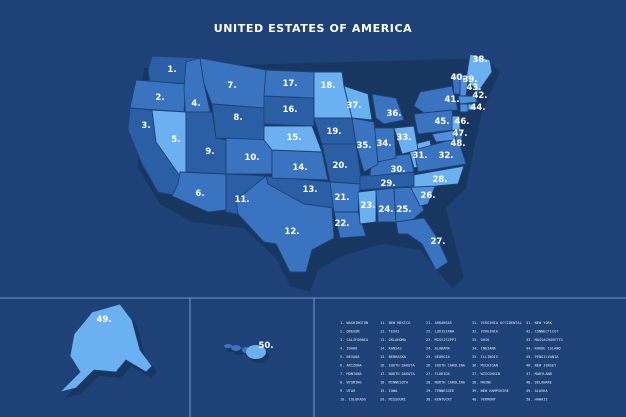  What do you see at coordinates (440, 391) in the screenshot?
I see `legend-item: 29. TENNESSEE` at bounding box center [440, 391].